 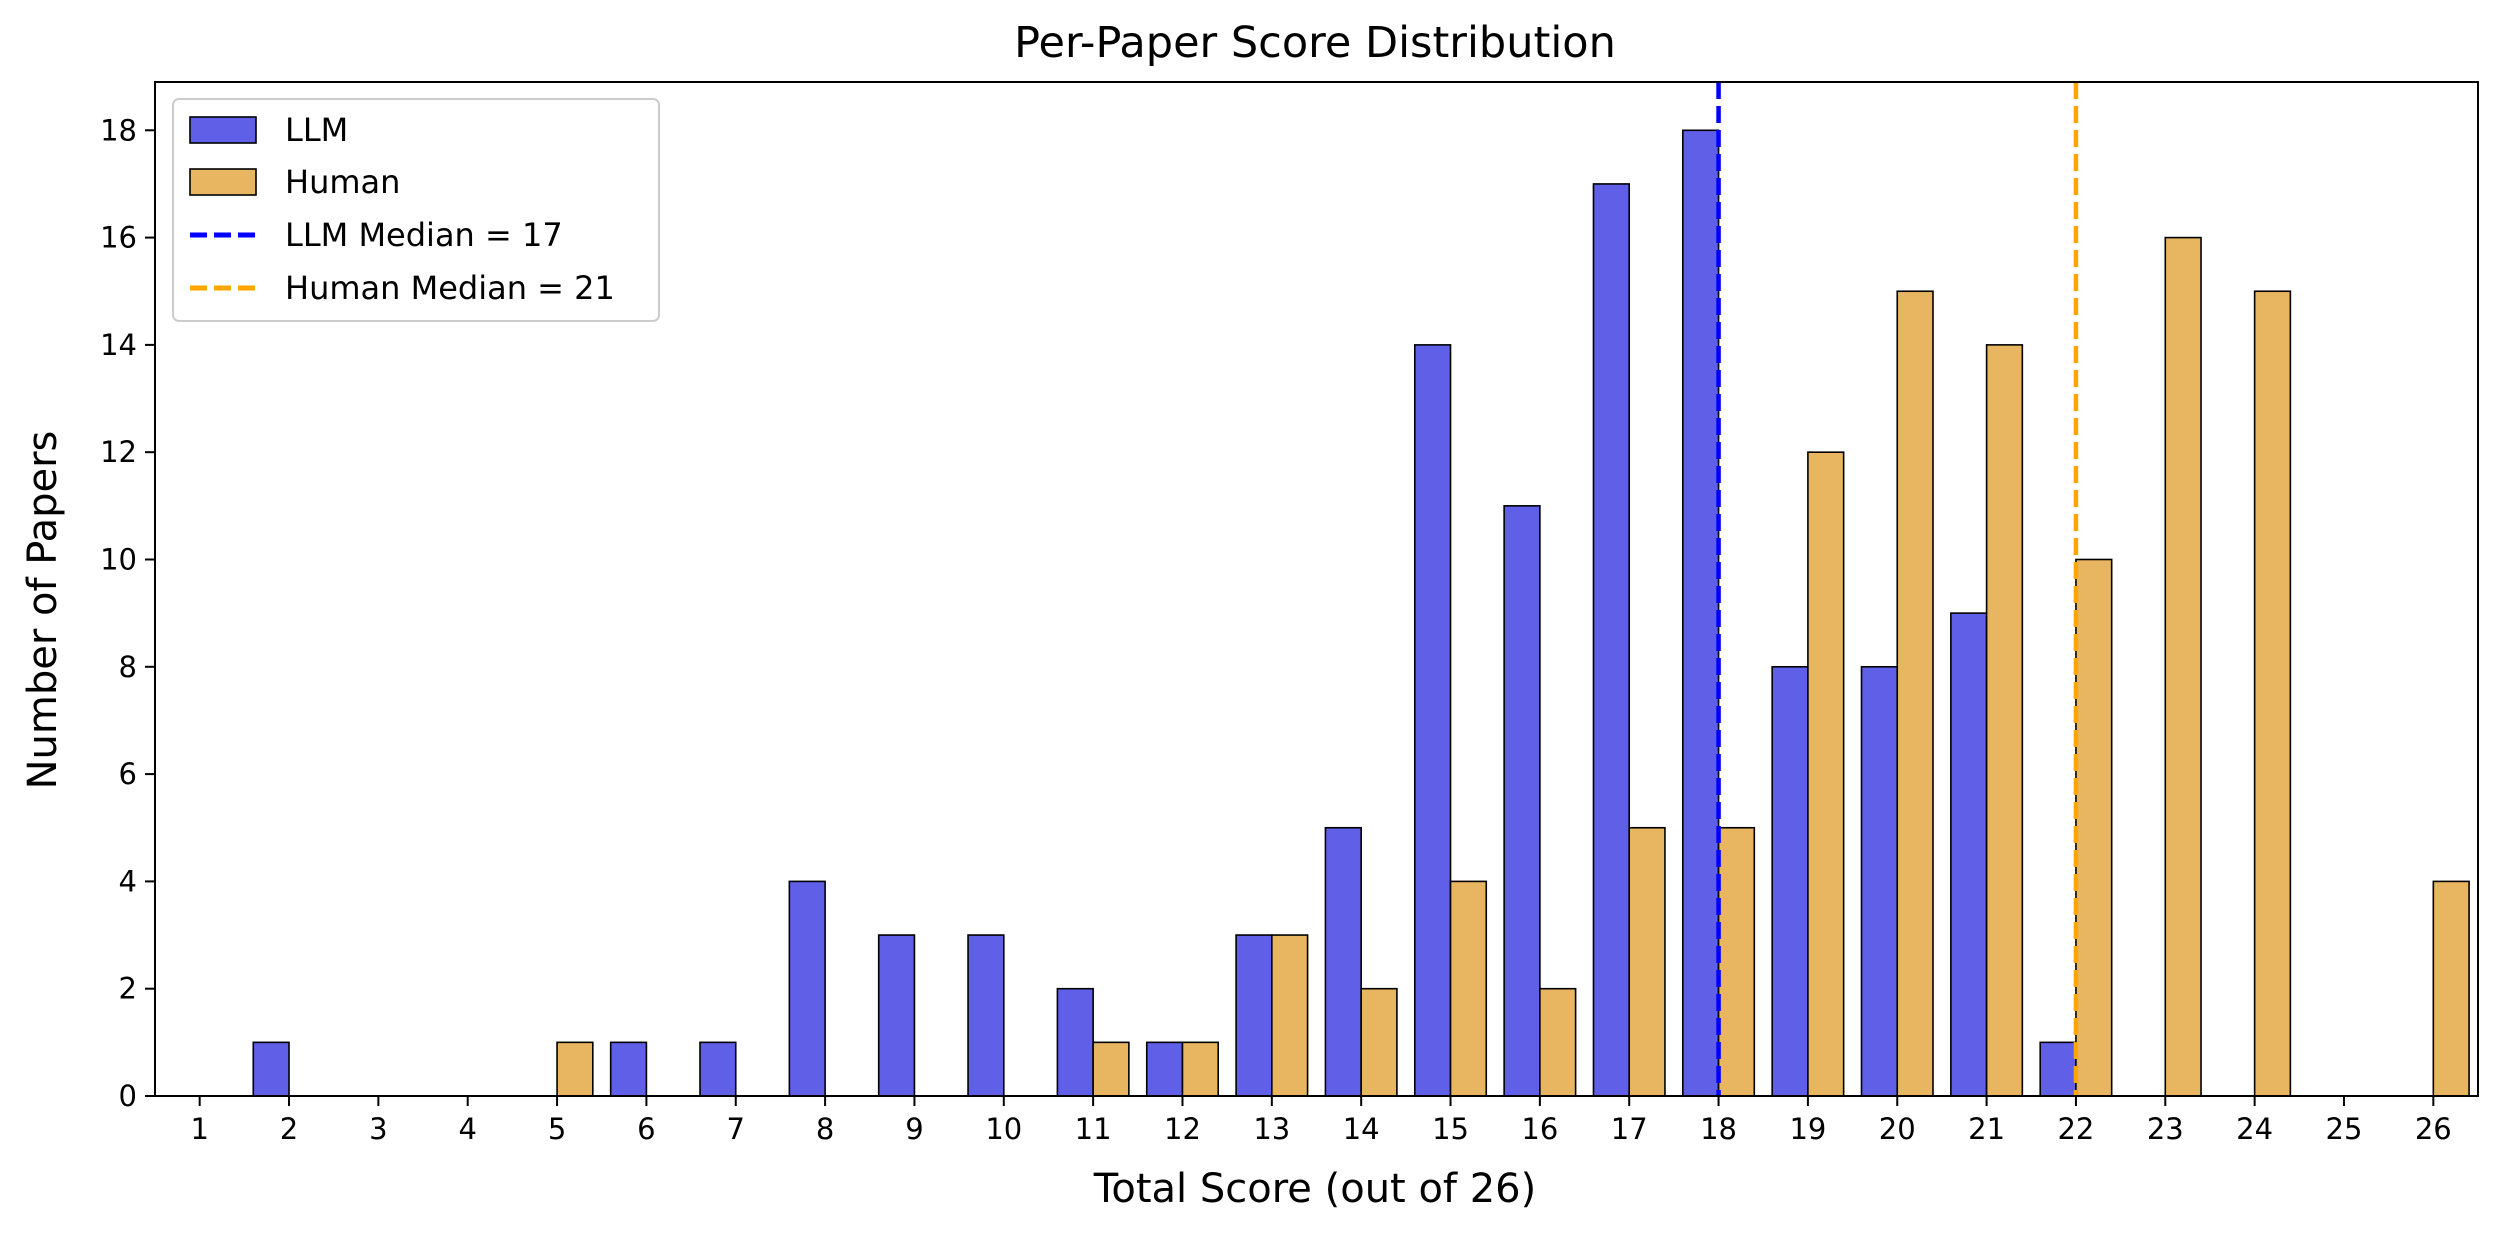 I want to click on x-tick-label: 4, so click(x=467, y=1129).